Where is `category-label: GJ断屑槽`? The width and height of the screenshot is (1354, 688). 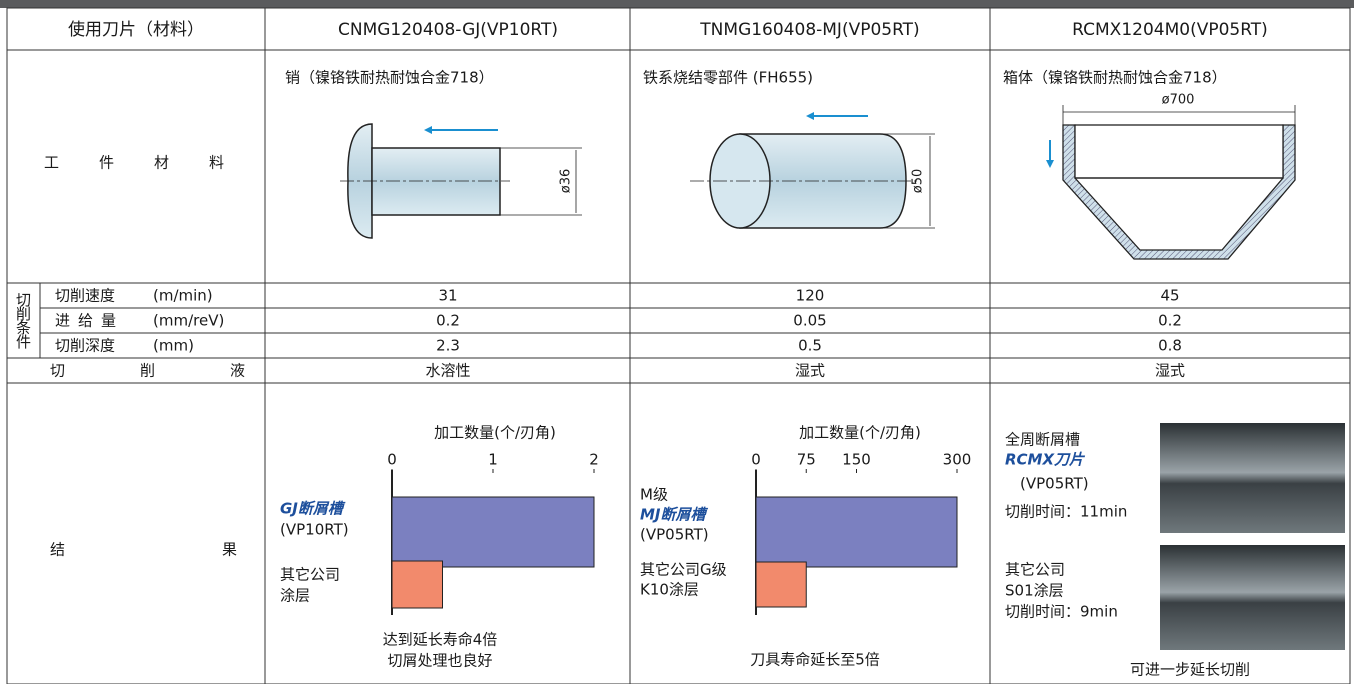 category-label: GJ断屑槽 is located at coordinates (313, 509).